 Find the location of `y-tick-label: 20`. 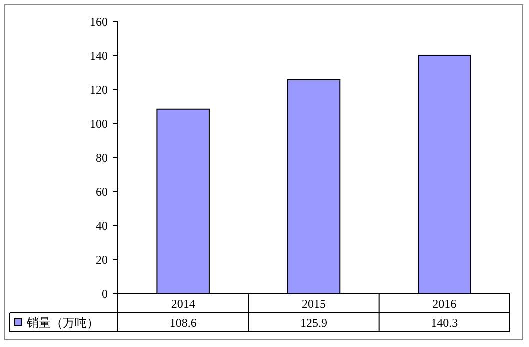

y-tick-label: 20 is located at coordinates (102, 260).